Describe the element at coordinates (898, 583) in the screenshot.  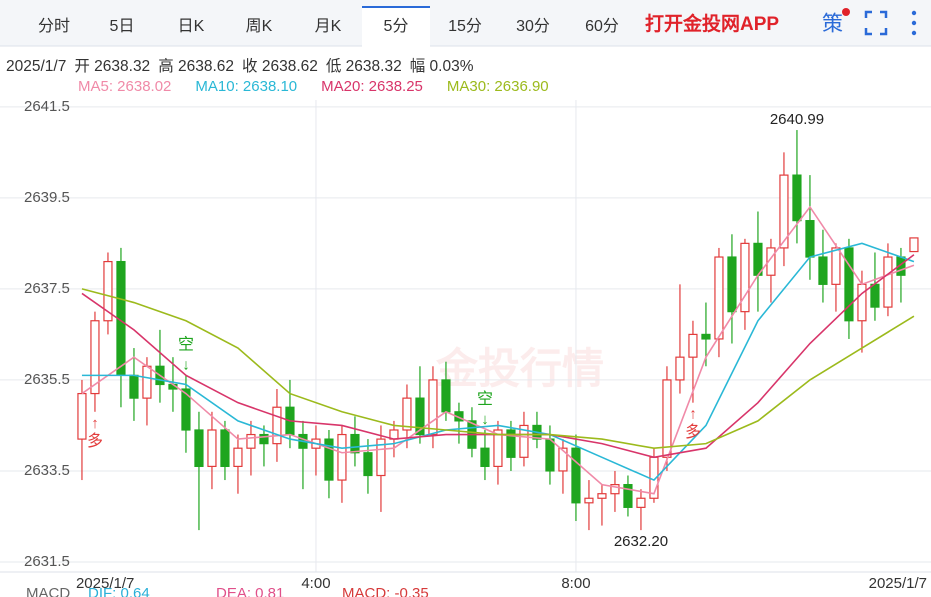
I see `x-tick-label: 2025/1/7` at that location.